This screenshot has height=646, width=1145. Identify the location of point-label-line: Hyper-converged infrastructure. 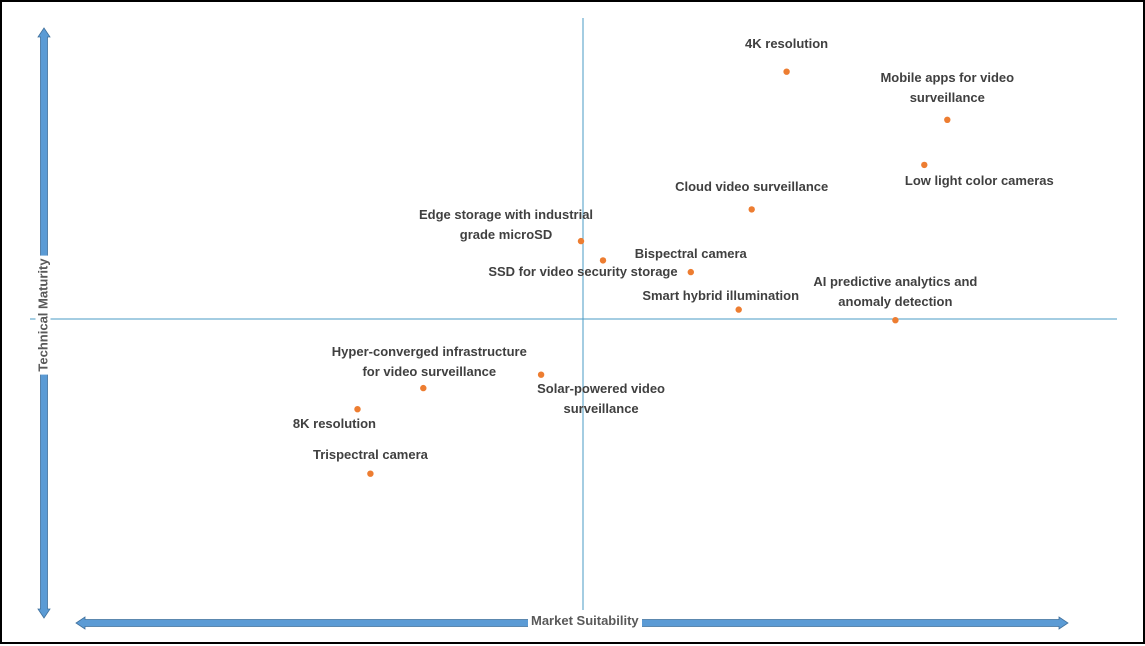
(429, 352).